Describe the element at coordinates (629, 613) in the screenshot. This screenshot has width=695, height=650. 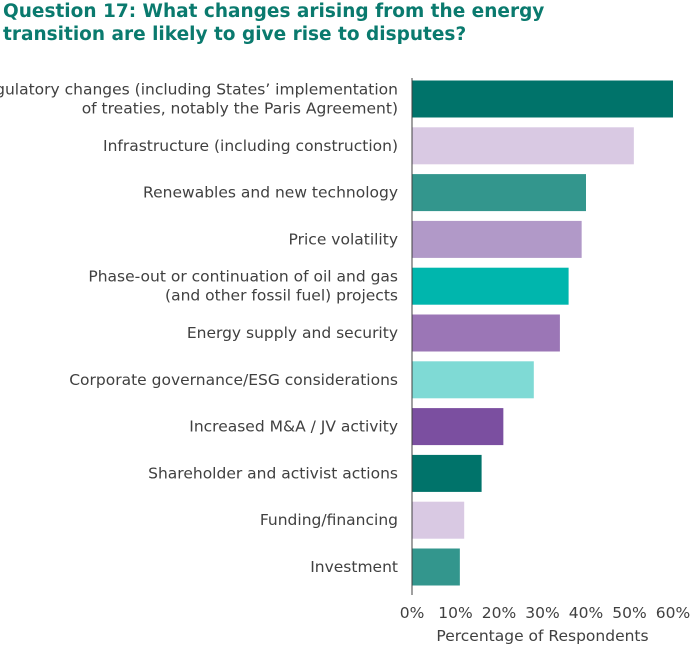
I see `x-tick-label: 50%` at that location.